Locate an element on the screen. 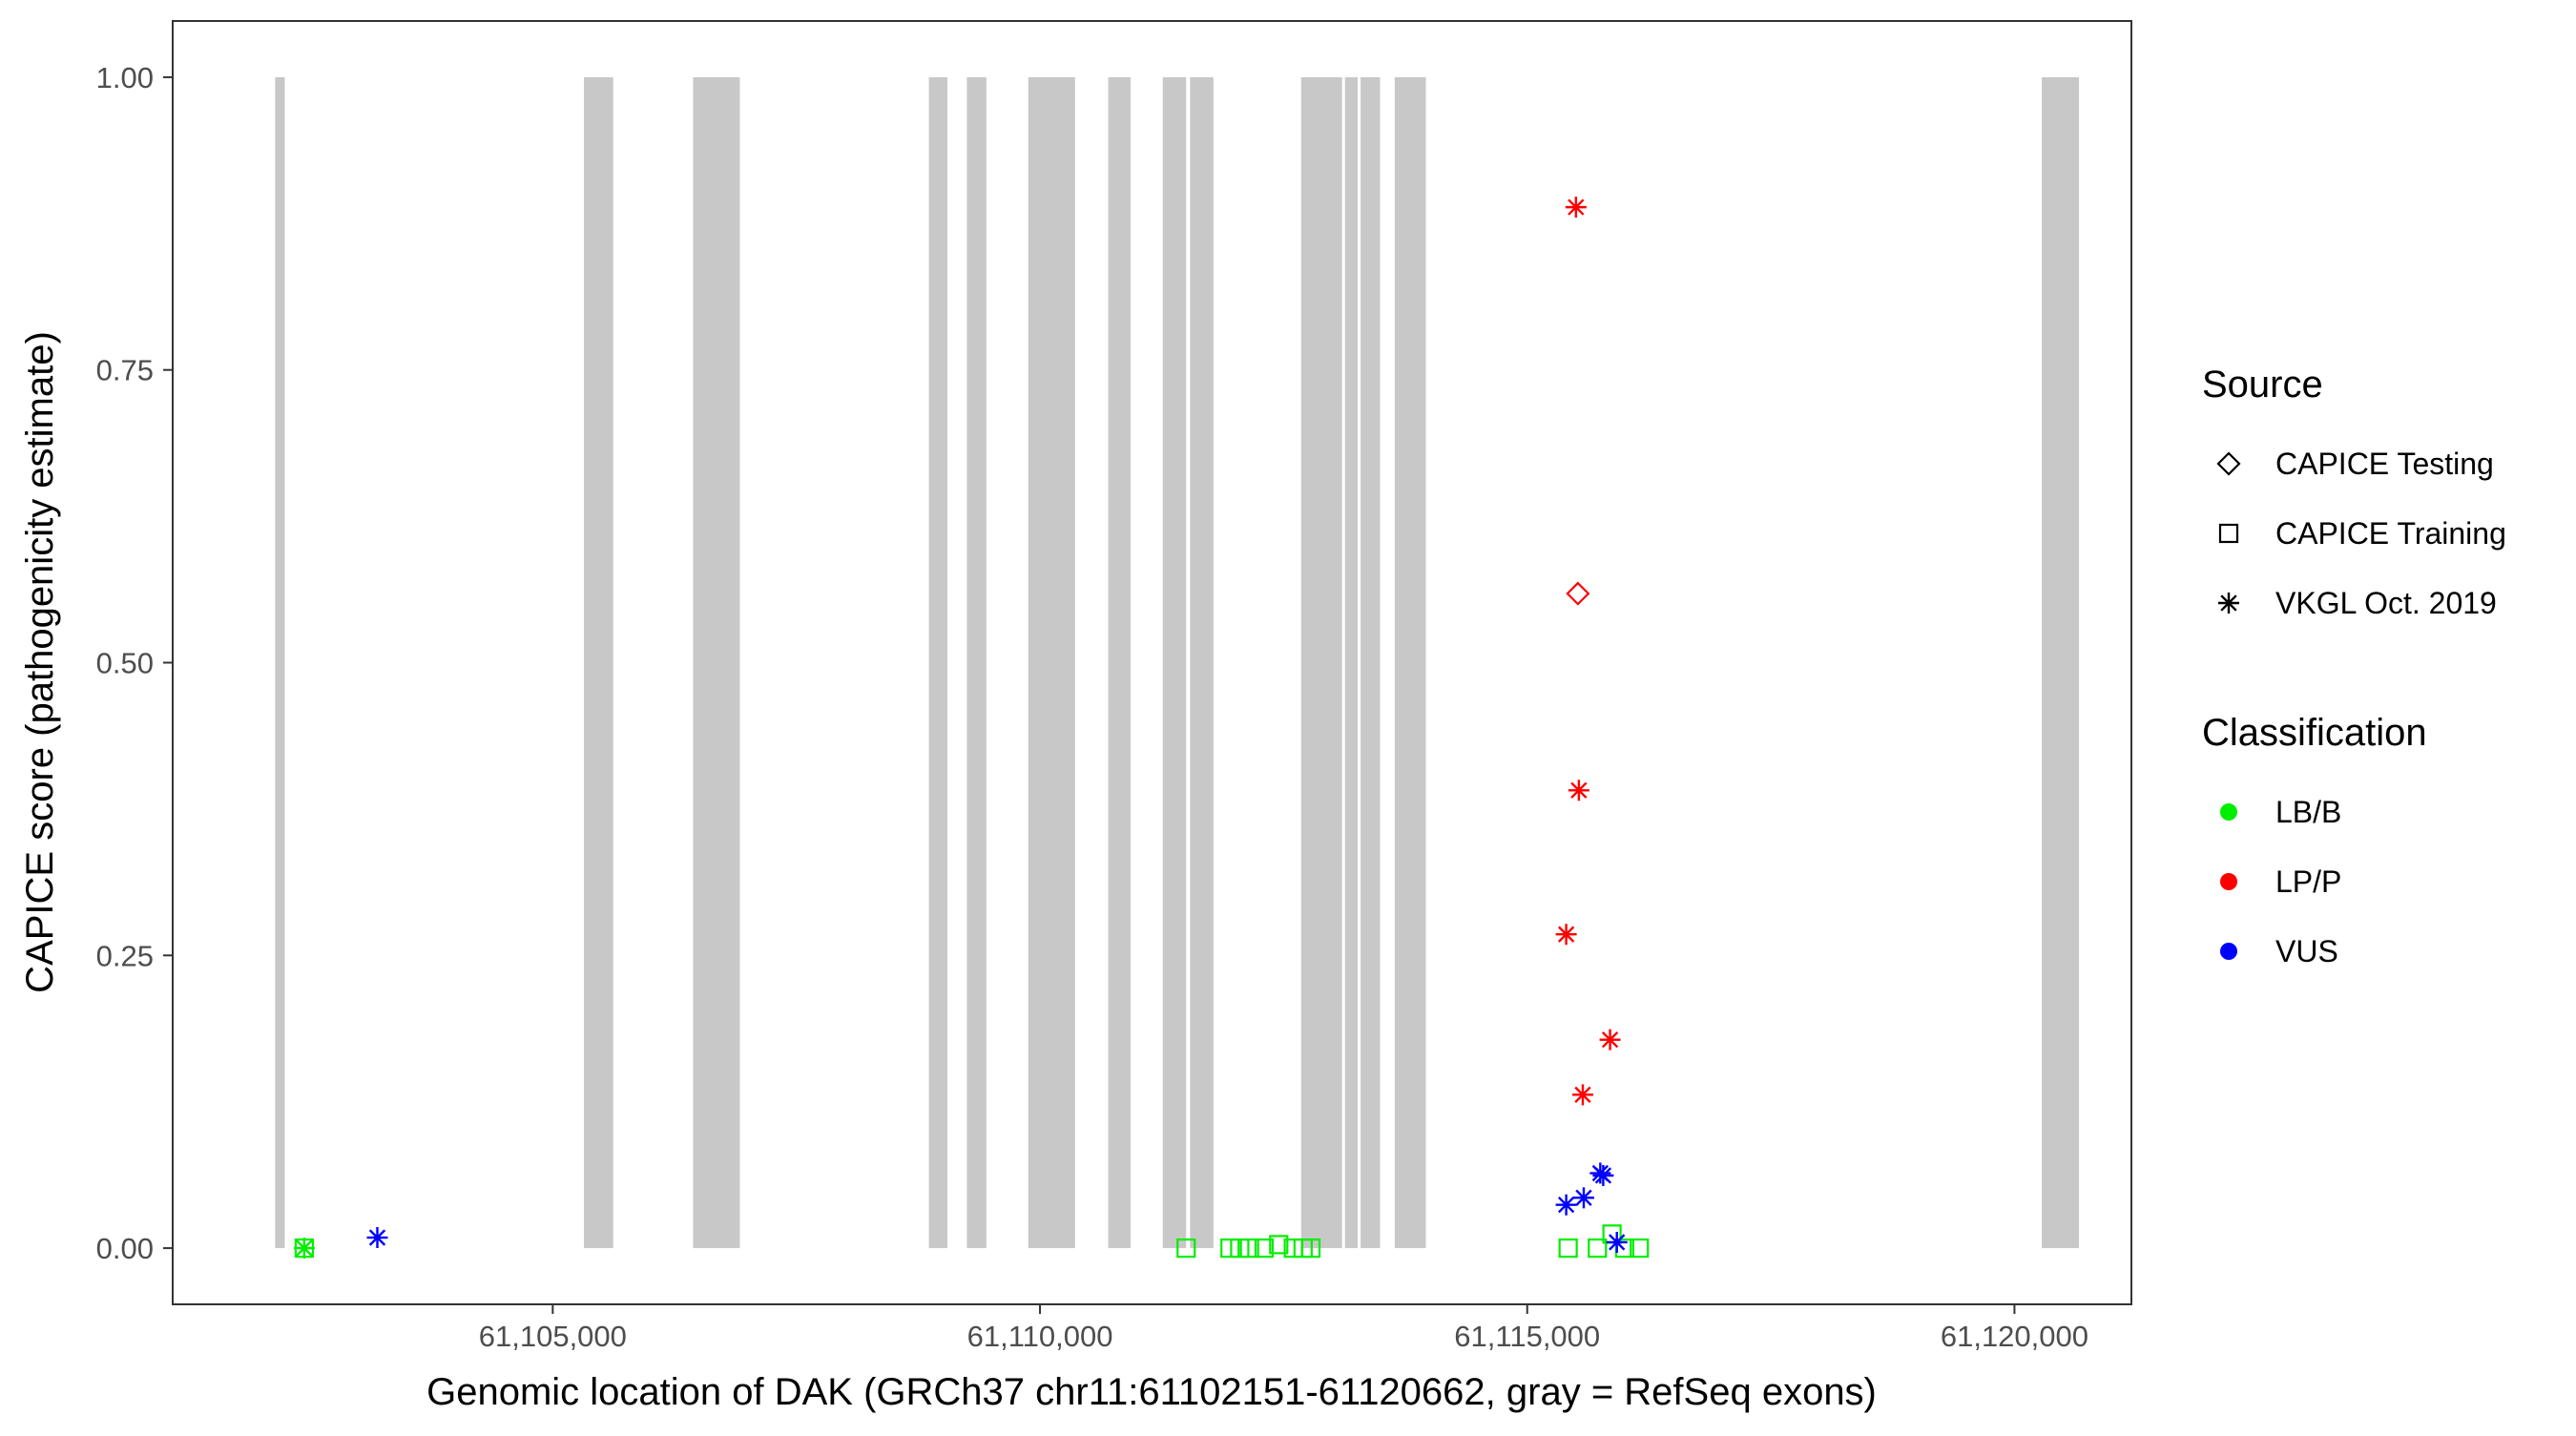 This screenshot has height=1436, width=2576. y-tick-label: 1.00 is located at coordinates (125, 77).